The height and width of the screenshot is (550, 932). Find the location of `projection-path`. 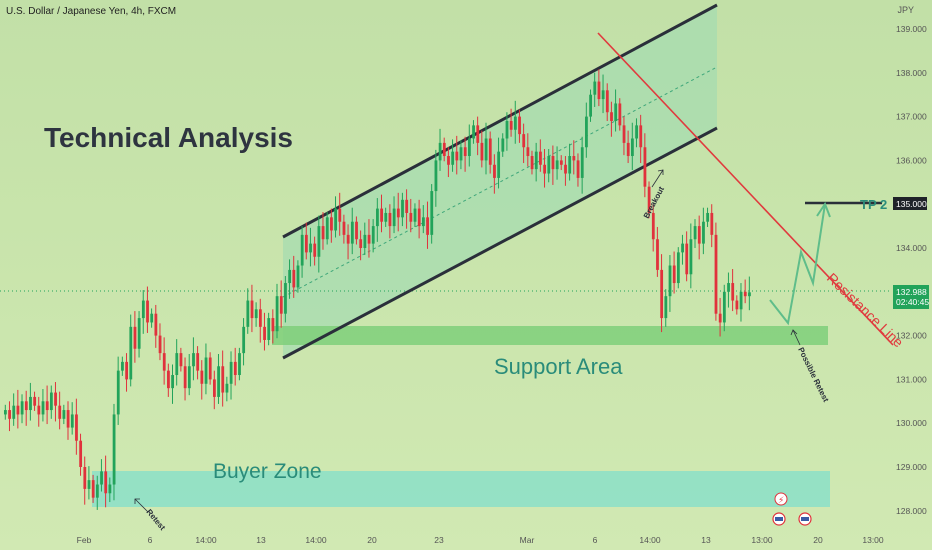

projection-path is located at coordinates (797, 264).